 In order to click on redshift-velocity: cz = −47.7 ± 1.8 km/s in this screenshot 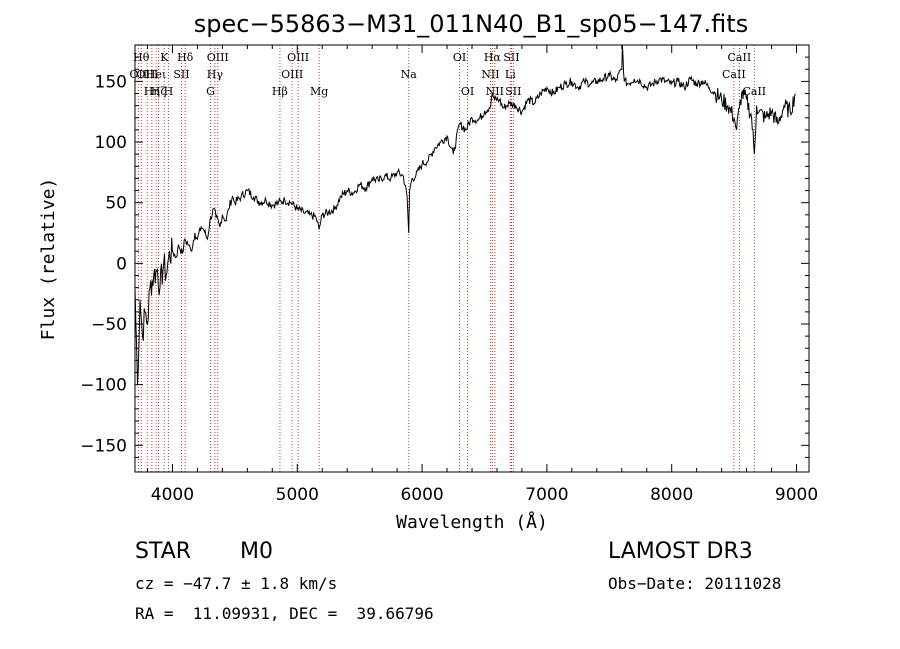, I will do `click(236, 583)`.